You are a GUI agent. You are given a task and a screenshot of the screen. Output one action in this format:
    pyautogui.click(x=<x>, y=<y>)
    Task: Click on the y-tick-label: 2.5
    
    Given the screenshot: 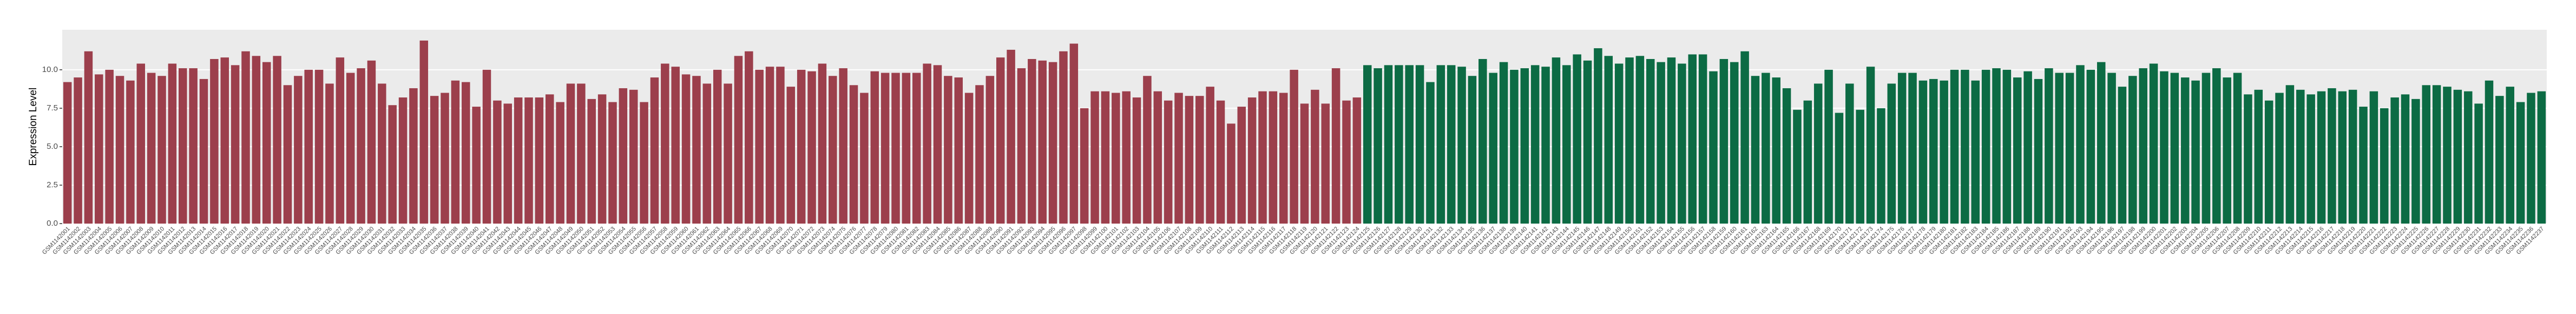 What is the action you would take?
    pyautogui.click(x=52, y=184)
    